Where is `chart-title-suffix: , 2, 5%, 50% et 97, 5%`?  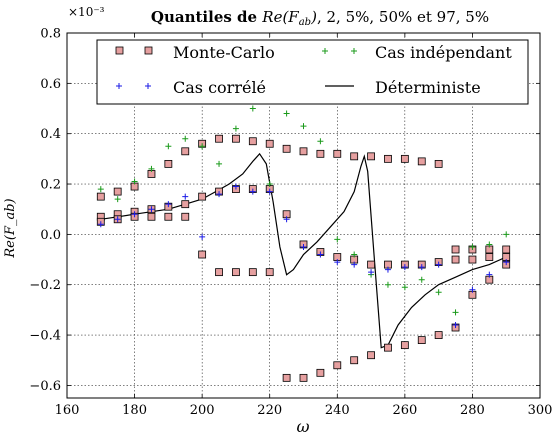
chart-title-suffix: , 2, 5%, 50% et 97, 5% is located at coordinates (403, 17).